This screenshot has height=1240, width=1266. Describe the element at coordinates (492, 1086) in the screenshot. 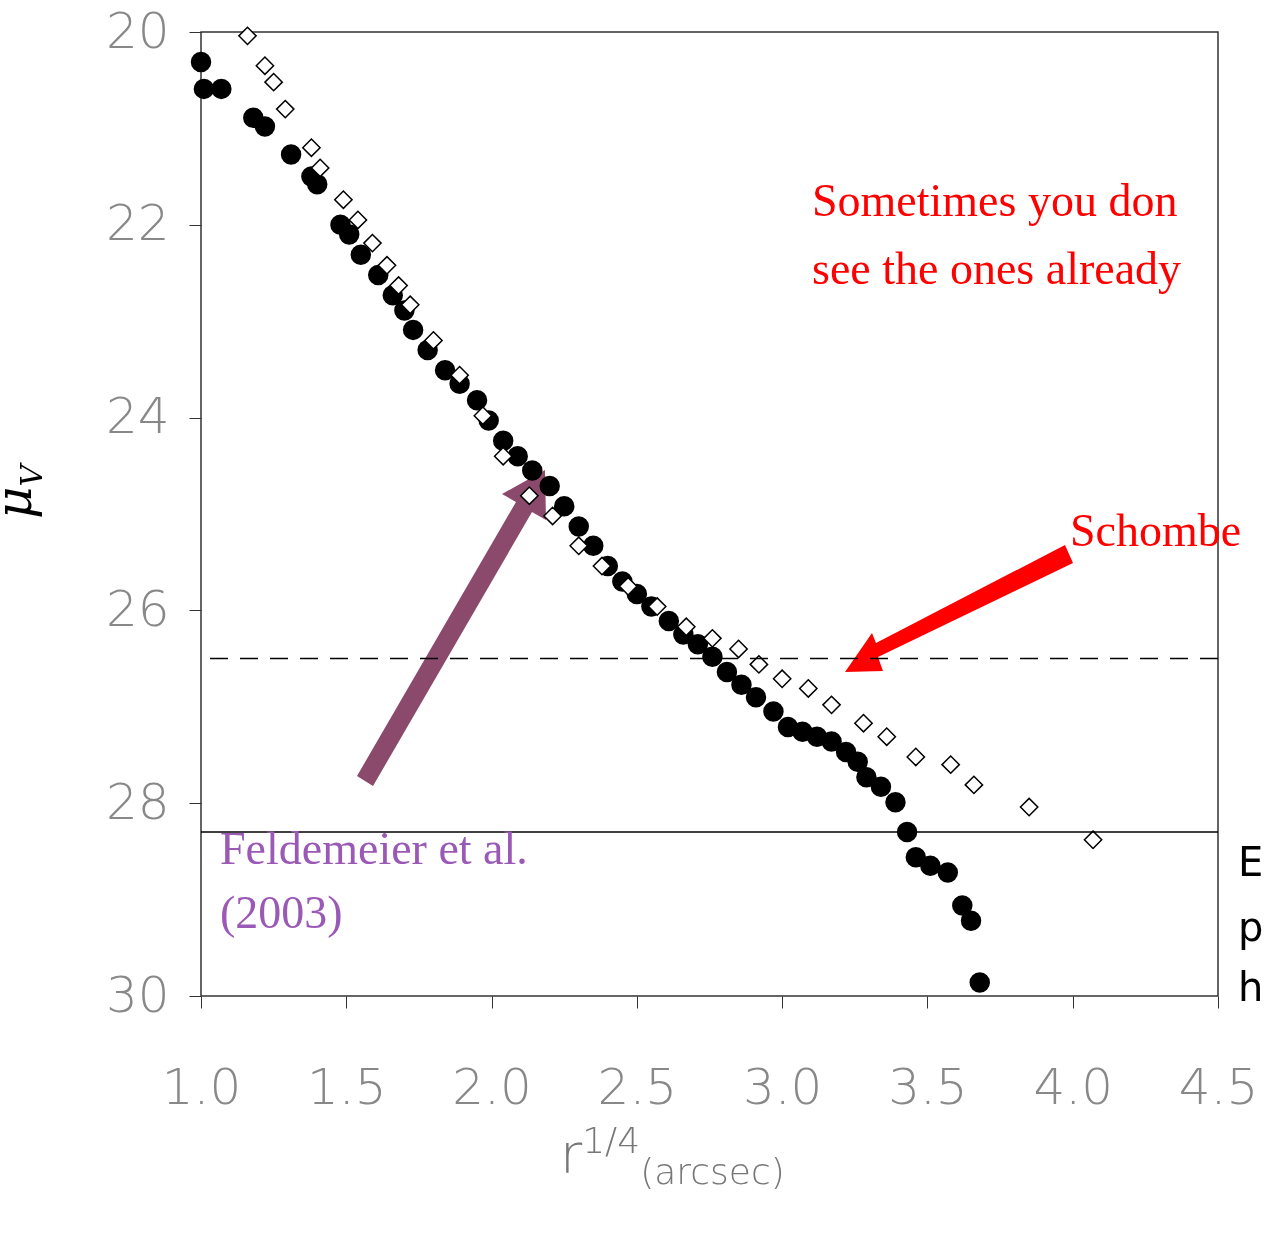

I see `x-tick-label: 2.0` at that location.